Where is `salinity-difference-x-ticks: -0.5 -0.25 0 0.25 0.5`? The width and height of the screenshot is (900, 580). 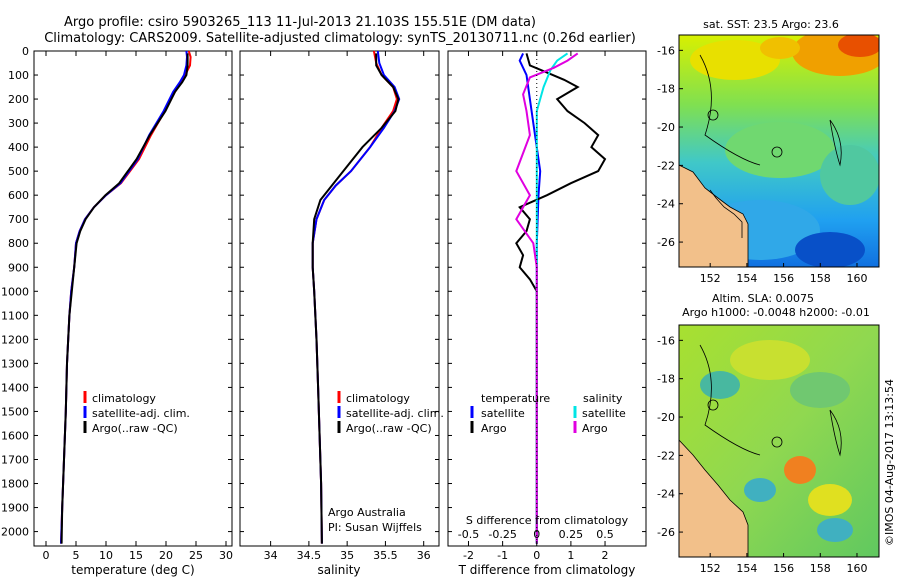
salinity-difference-x-ticks: -0.5 -0.25 0 0.25 0.5 is located at coordinates (536, 534).